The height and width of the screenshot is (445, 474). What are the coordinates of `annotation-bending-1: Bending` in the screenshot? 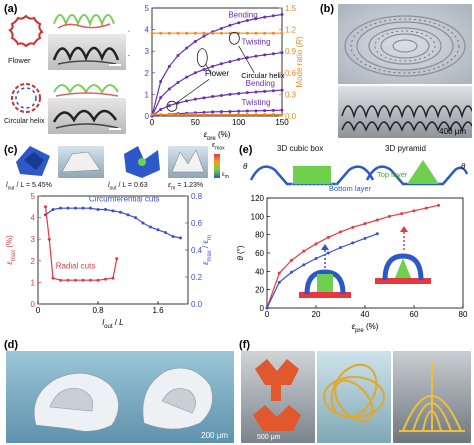 It's located at (242, 15).